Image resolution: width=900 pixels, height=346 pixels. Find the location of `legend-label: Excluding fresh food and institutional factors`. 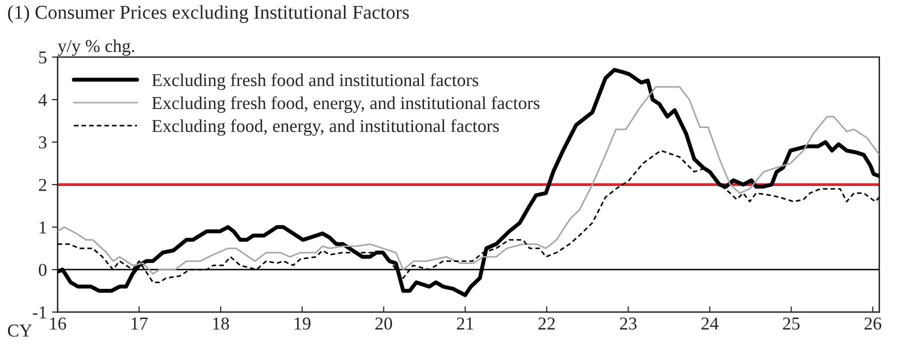

legend-label: Excluding fresh food and institutional factors is located at coordinates (315, 81).